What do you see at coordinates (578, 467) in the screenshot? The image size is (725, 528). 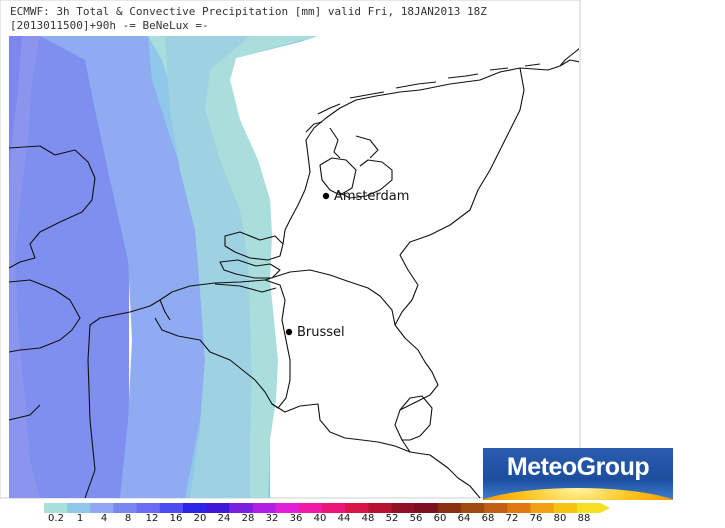 I see `logo-text: MeteoGroup` at bounding box center [578, 467].